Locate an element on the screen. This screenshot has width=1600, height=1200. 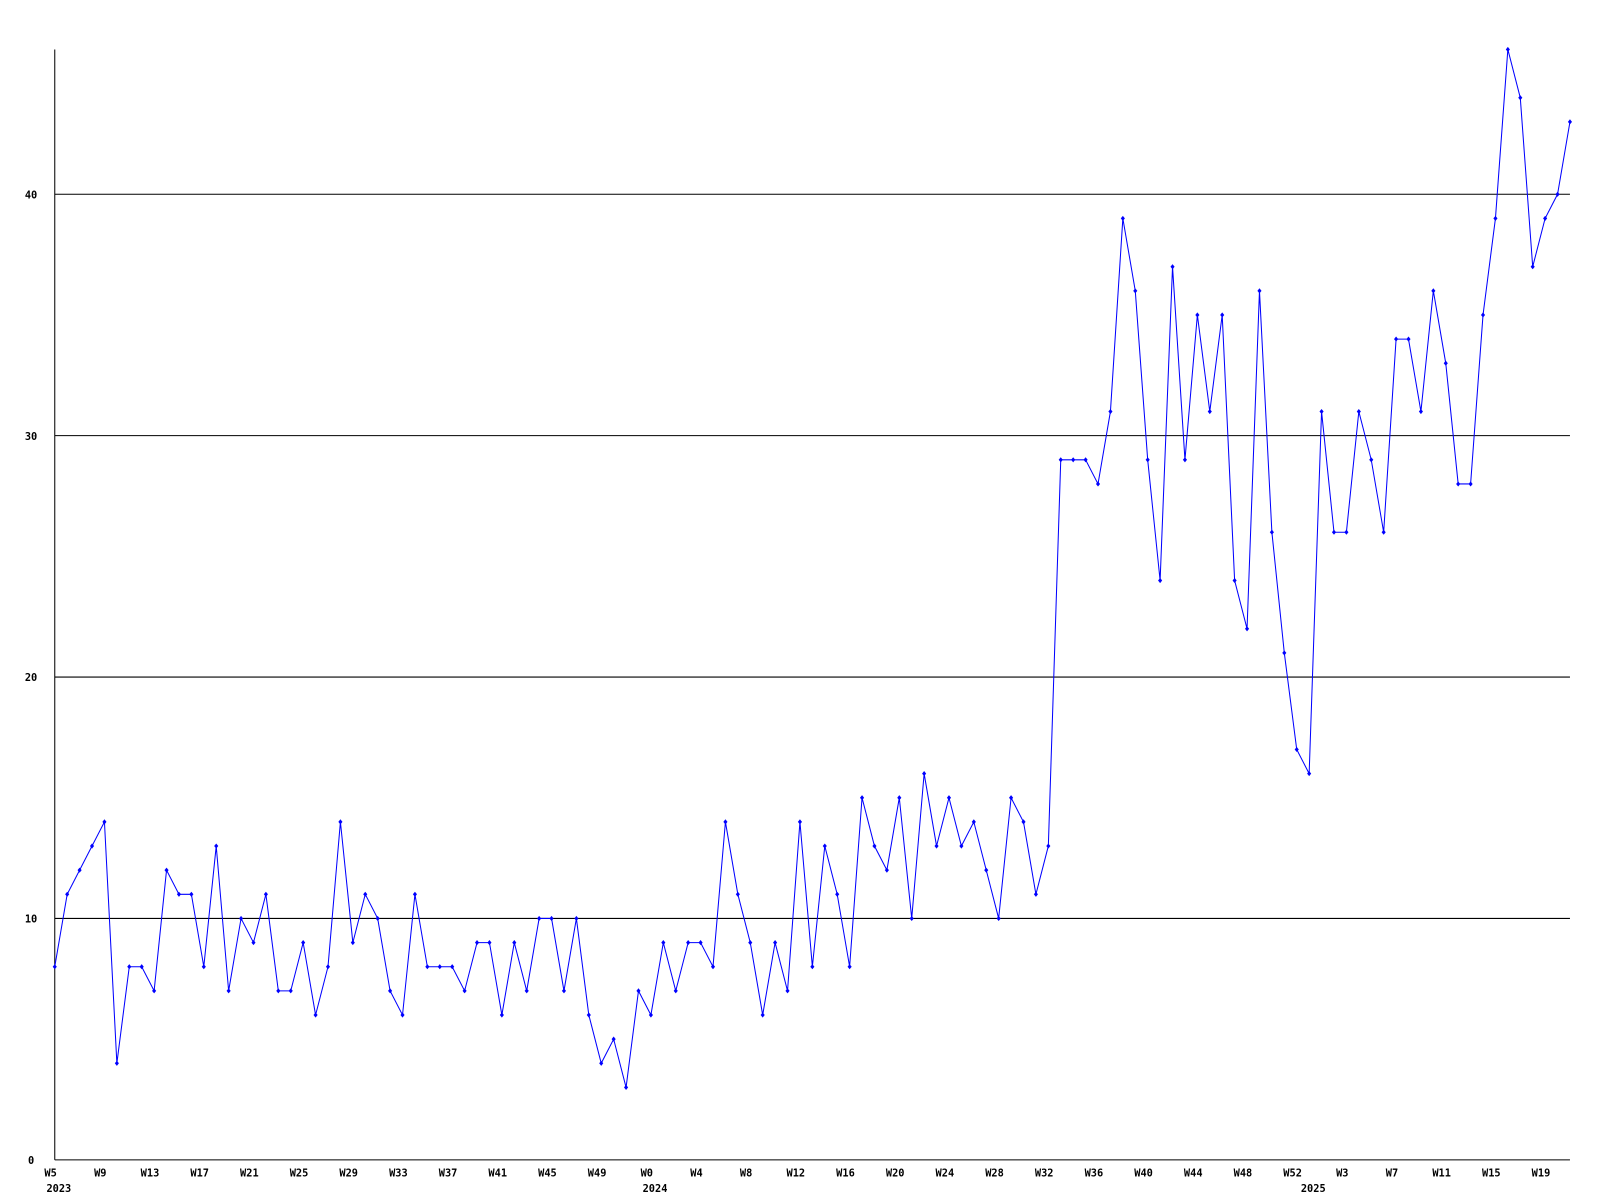
x-tick-label: W44 is located at coordinates (1193, 1173).